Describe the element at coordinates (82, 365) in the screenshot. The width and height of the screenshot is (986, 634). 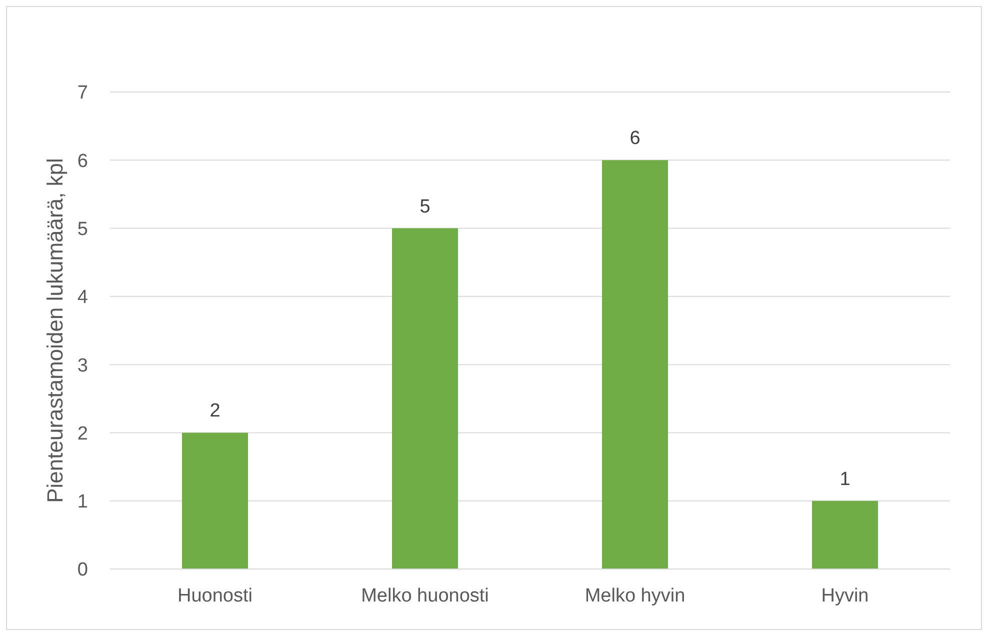
I see `y-tick-label: 3` at that location.